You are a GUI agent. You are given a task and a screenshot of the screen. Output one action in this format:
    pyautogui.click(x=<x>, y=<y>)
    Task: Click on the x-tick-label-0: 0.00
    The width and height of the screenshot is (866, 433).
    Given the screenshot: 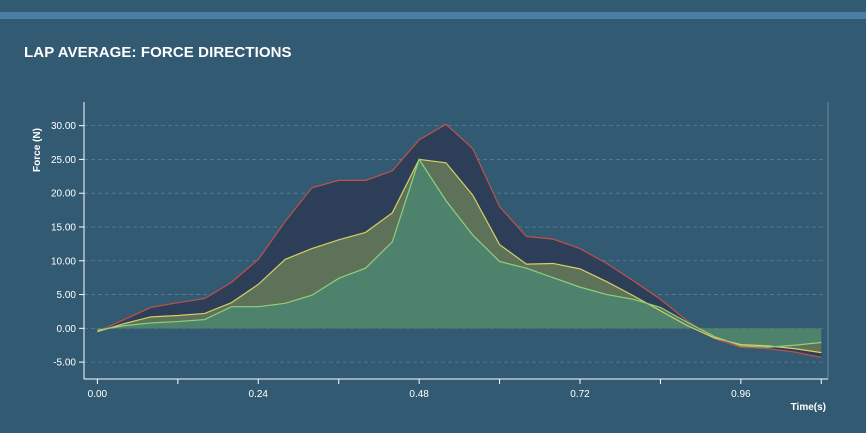 What is the action you would take?
    pyautogui.click(x=98, y=394)
    